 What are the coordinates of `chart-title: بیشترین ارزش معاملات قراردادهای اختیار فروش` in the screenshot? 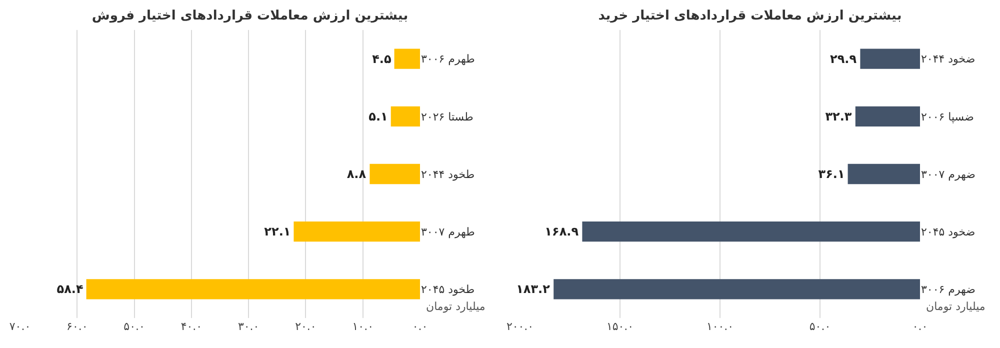 It's located at (250, 16).